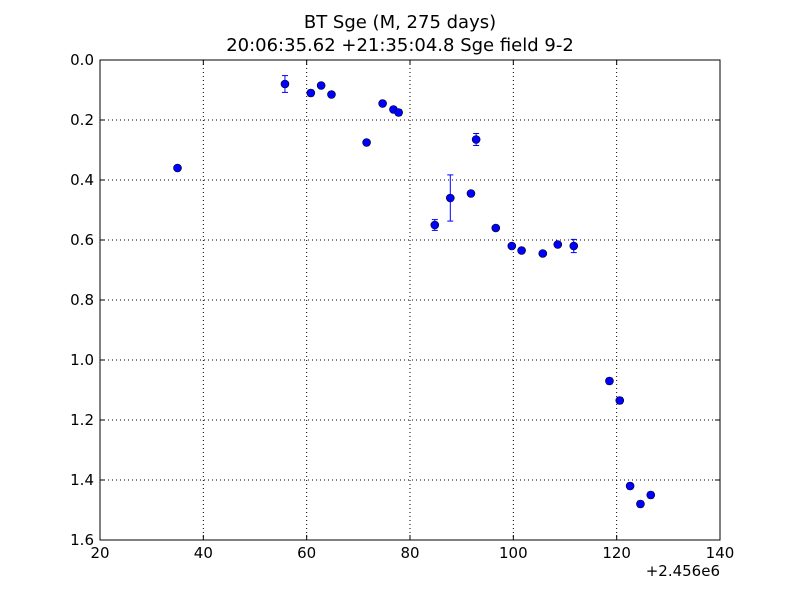 The height and width of the screenshot is (600, 800). I want to click on x-tick-labels: 20 40 60 80 100 120 140, so click(412, 553).